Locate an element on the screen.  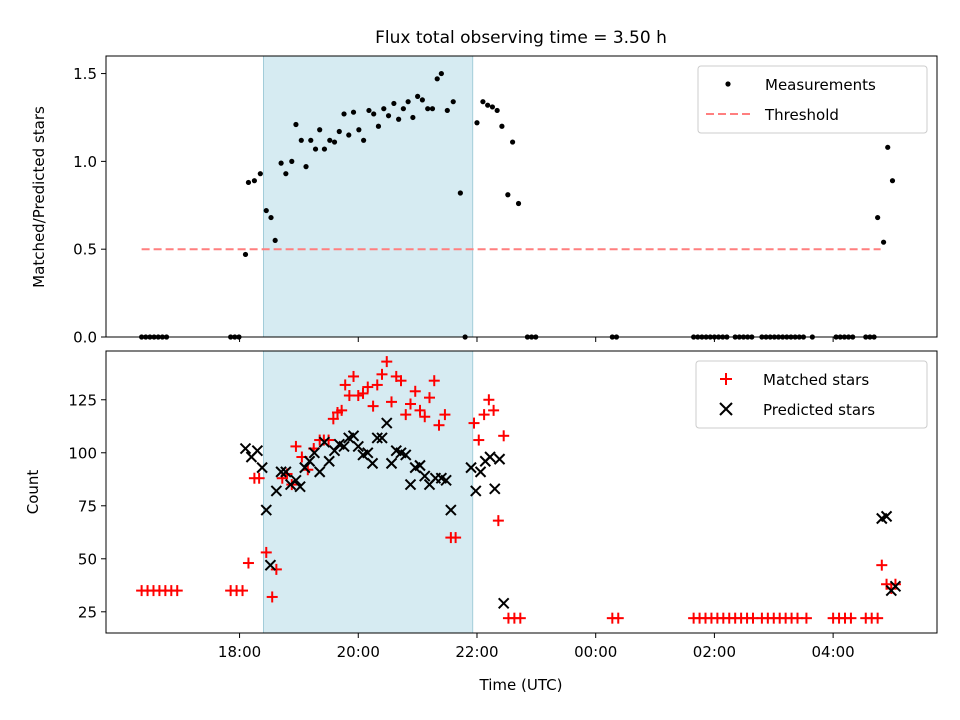
bottom-x-ticks: 18:00 20:00 22:00 00:00 02:00 04:00 is located at coordinates (536, 647).